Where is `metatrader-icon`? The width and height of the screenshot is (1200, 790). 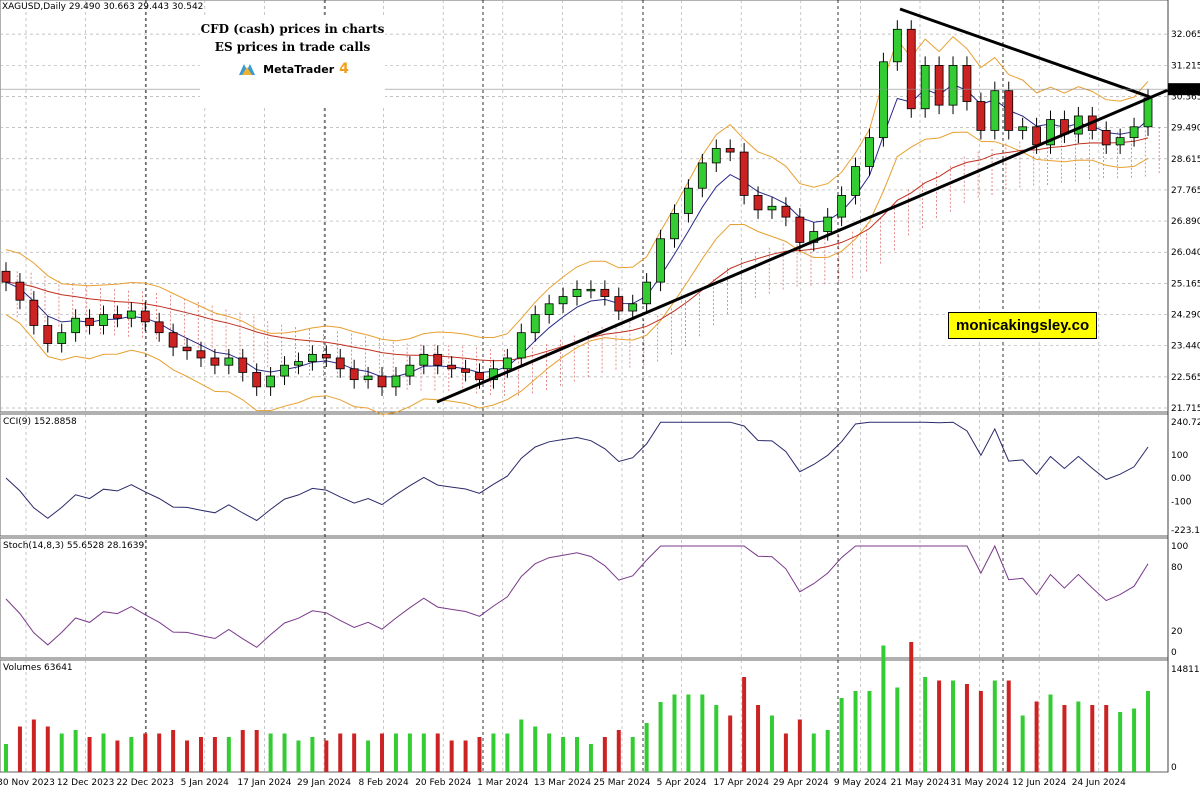 metatrader-icon is located at coordinates (247, 69).